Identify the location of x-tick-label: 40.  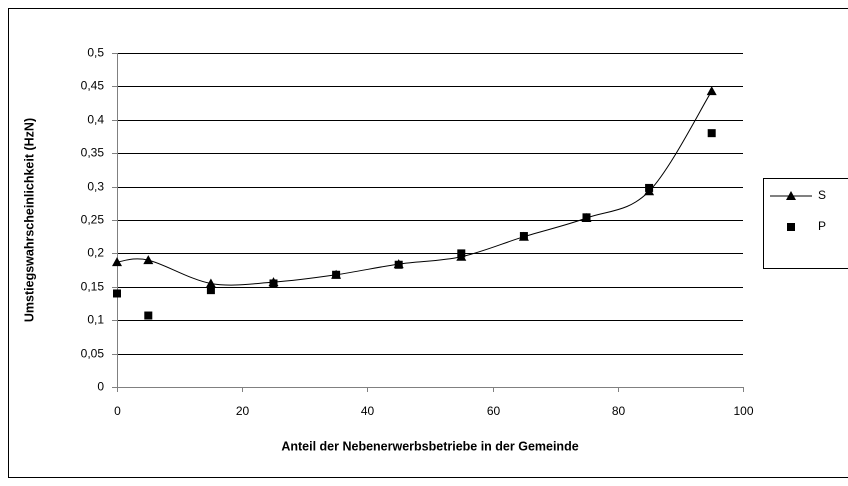
(368, 411).